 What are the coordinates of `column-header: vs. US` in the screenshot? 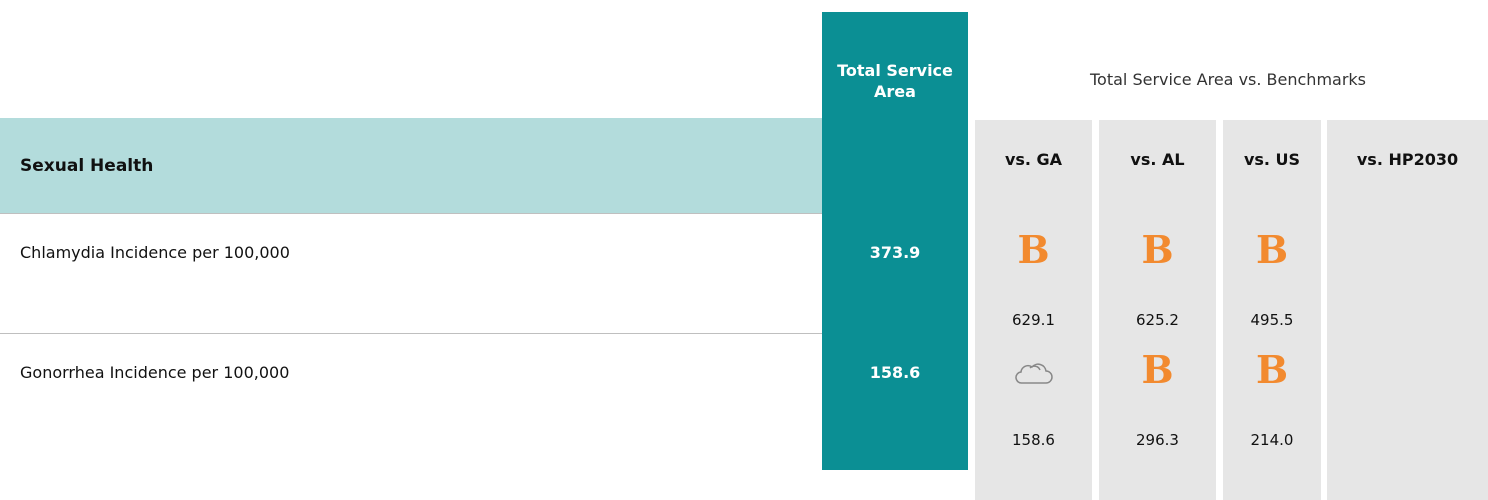 It's located at (1272, 159).